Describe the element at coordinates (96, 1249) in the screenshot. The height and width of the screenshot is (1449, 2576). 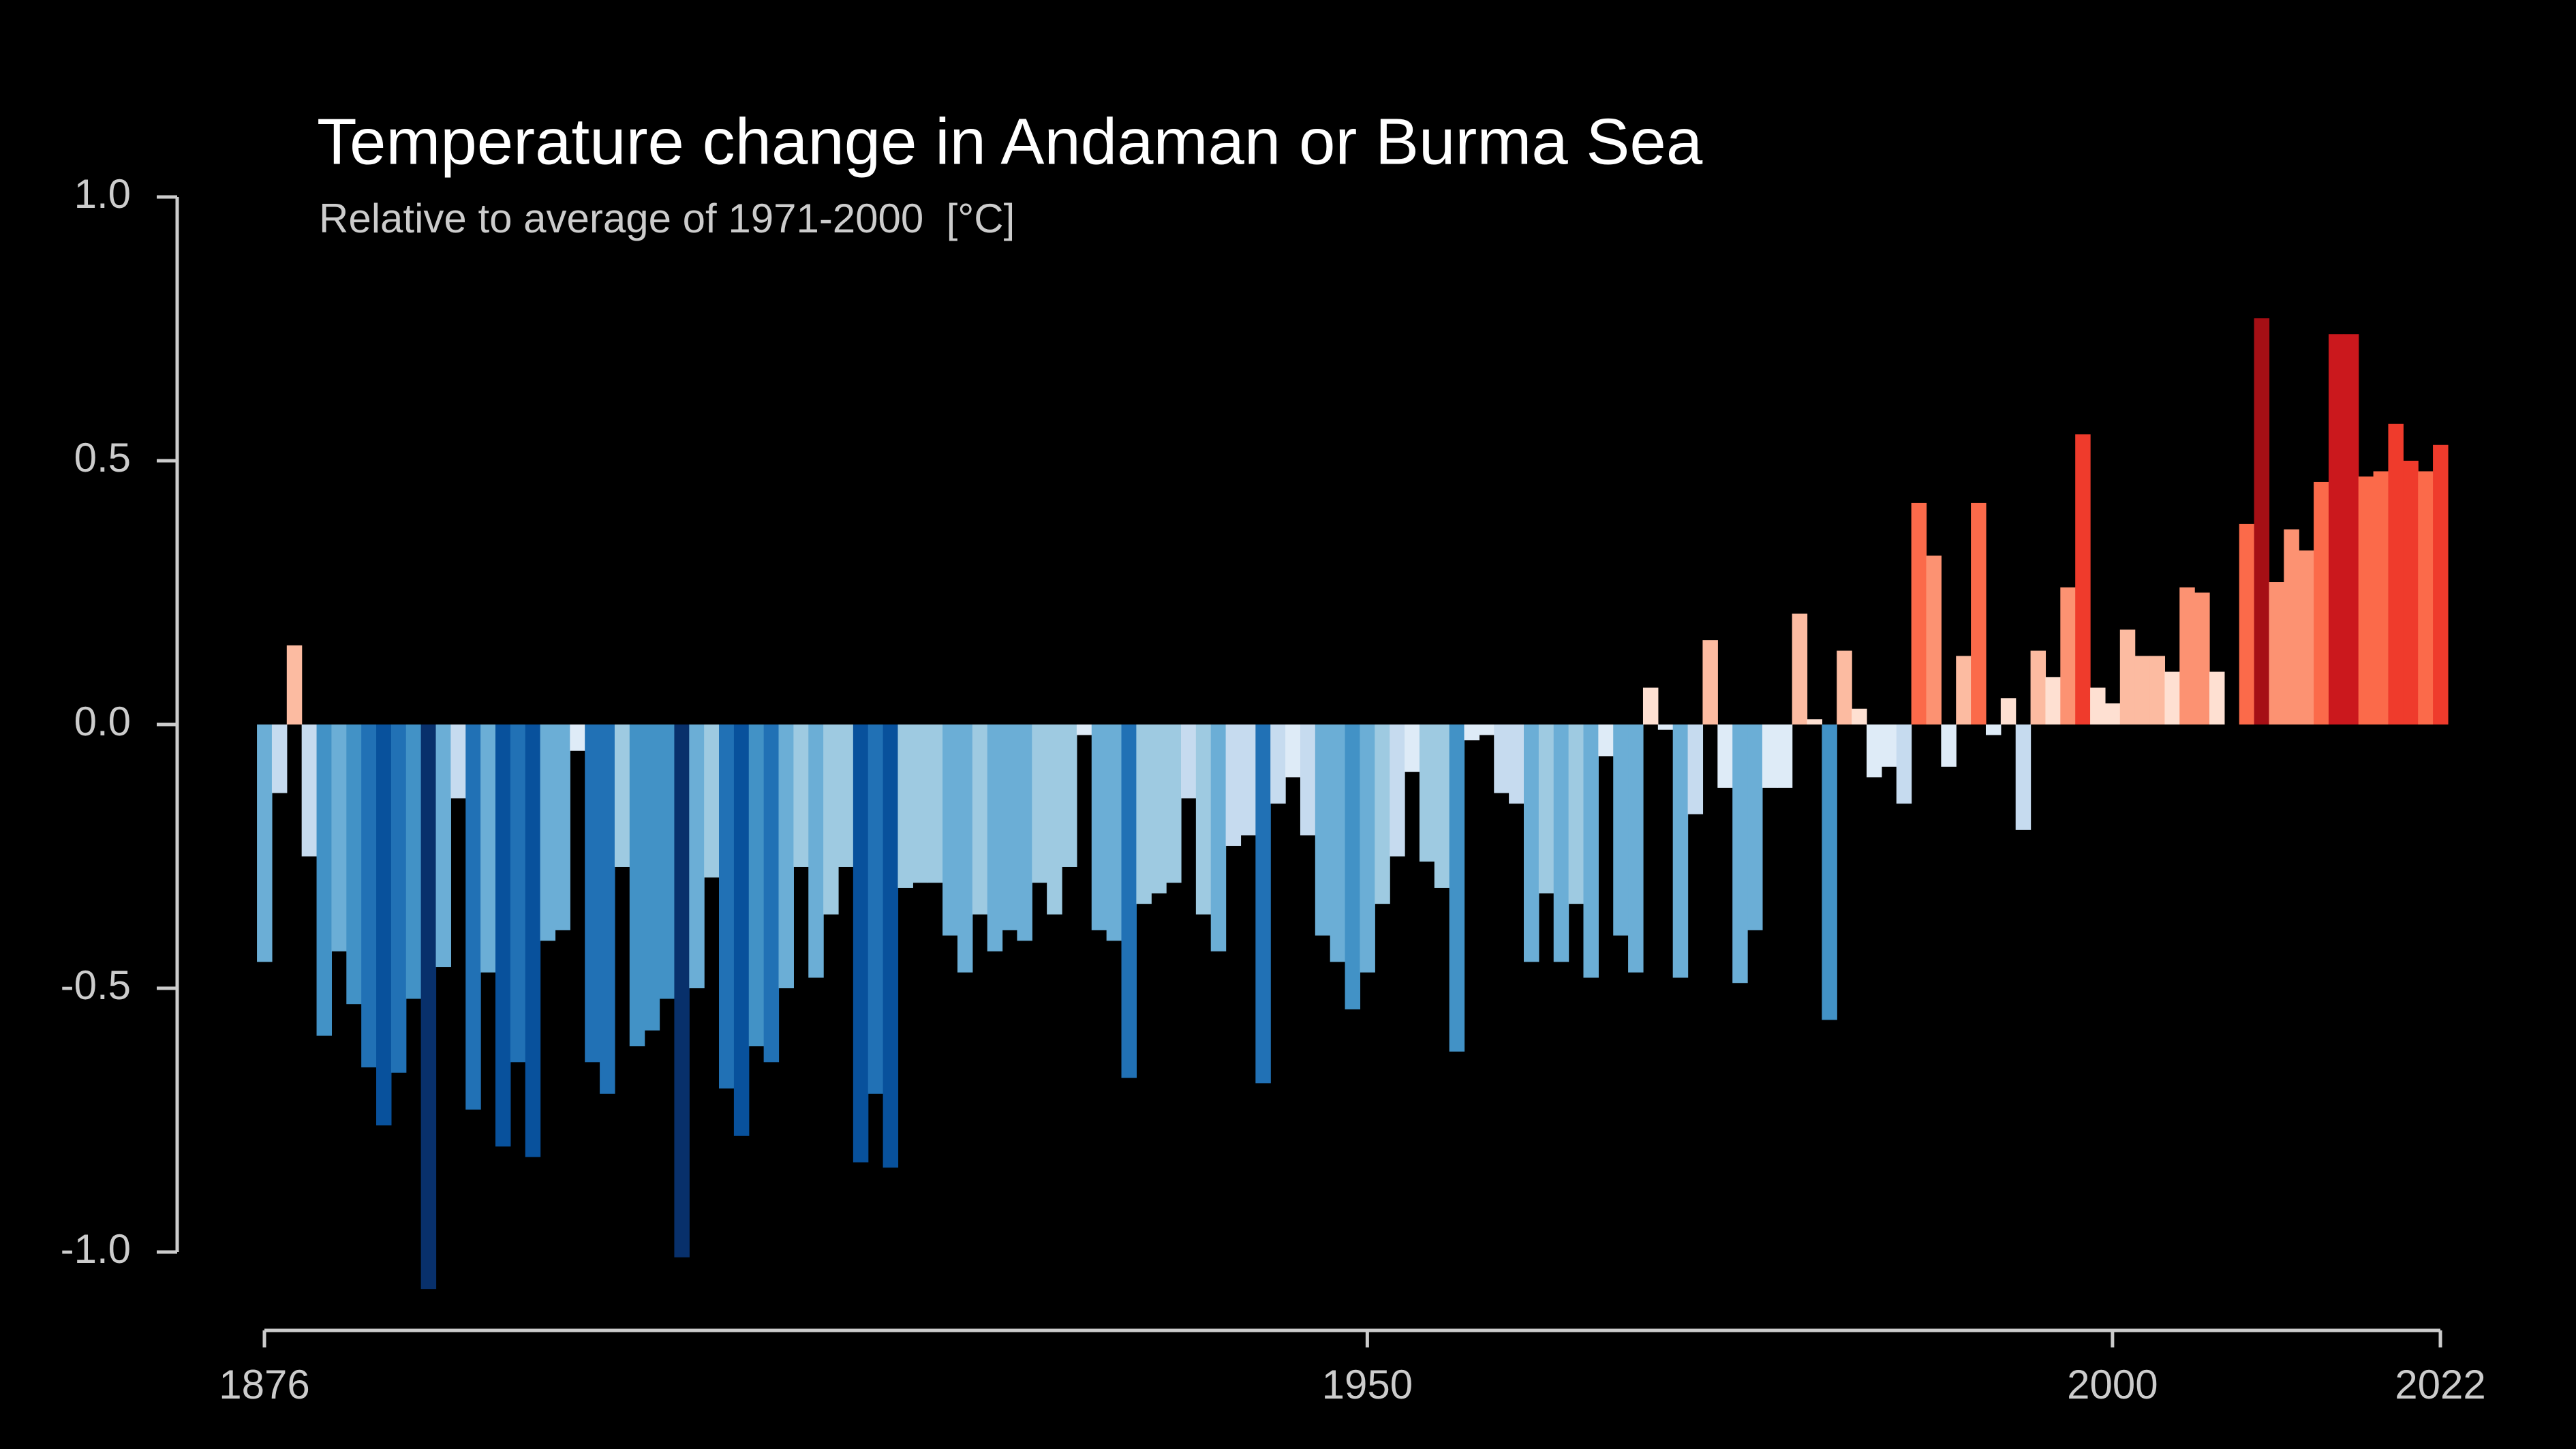
I see `y-tick-label: -1.0` at that location.